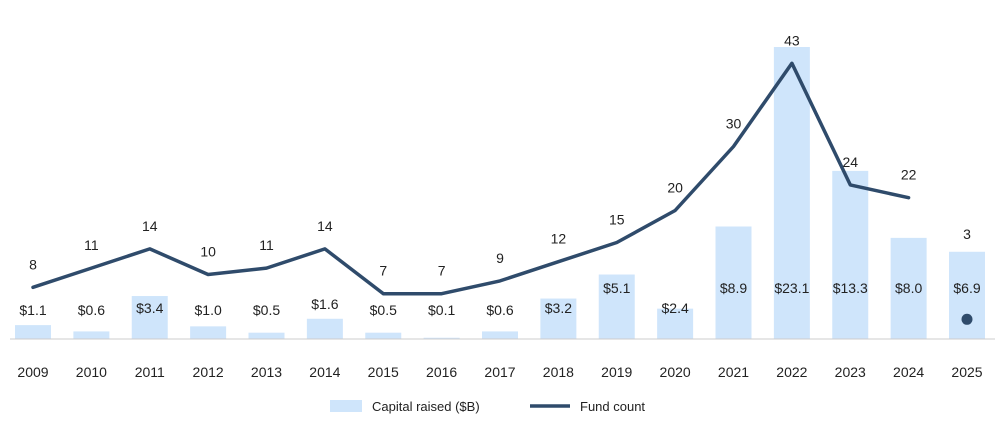 The width and height of the screenshot is (1000, 435). What do you see at coordinates (325, 226) in the screenshot?
I see `fund-count-label-2014: 14` at bounding box center [325, 226].